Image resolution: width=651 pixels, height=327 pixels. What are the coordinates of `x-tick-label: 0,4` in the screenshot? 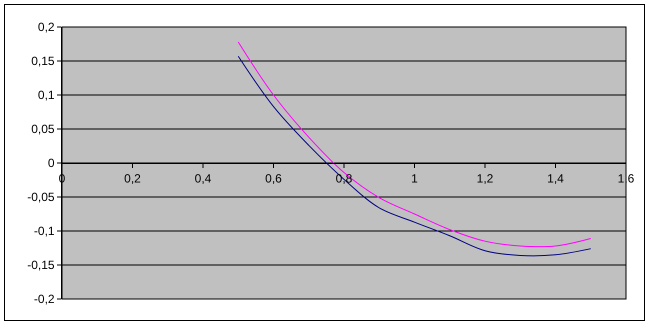 It's located at (203, 178).